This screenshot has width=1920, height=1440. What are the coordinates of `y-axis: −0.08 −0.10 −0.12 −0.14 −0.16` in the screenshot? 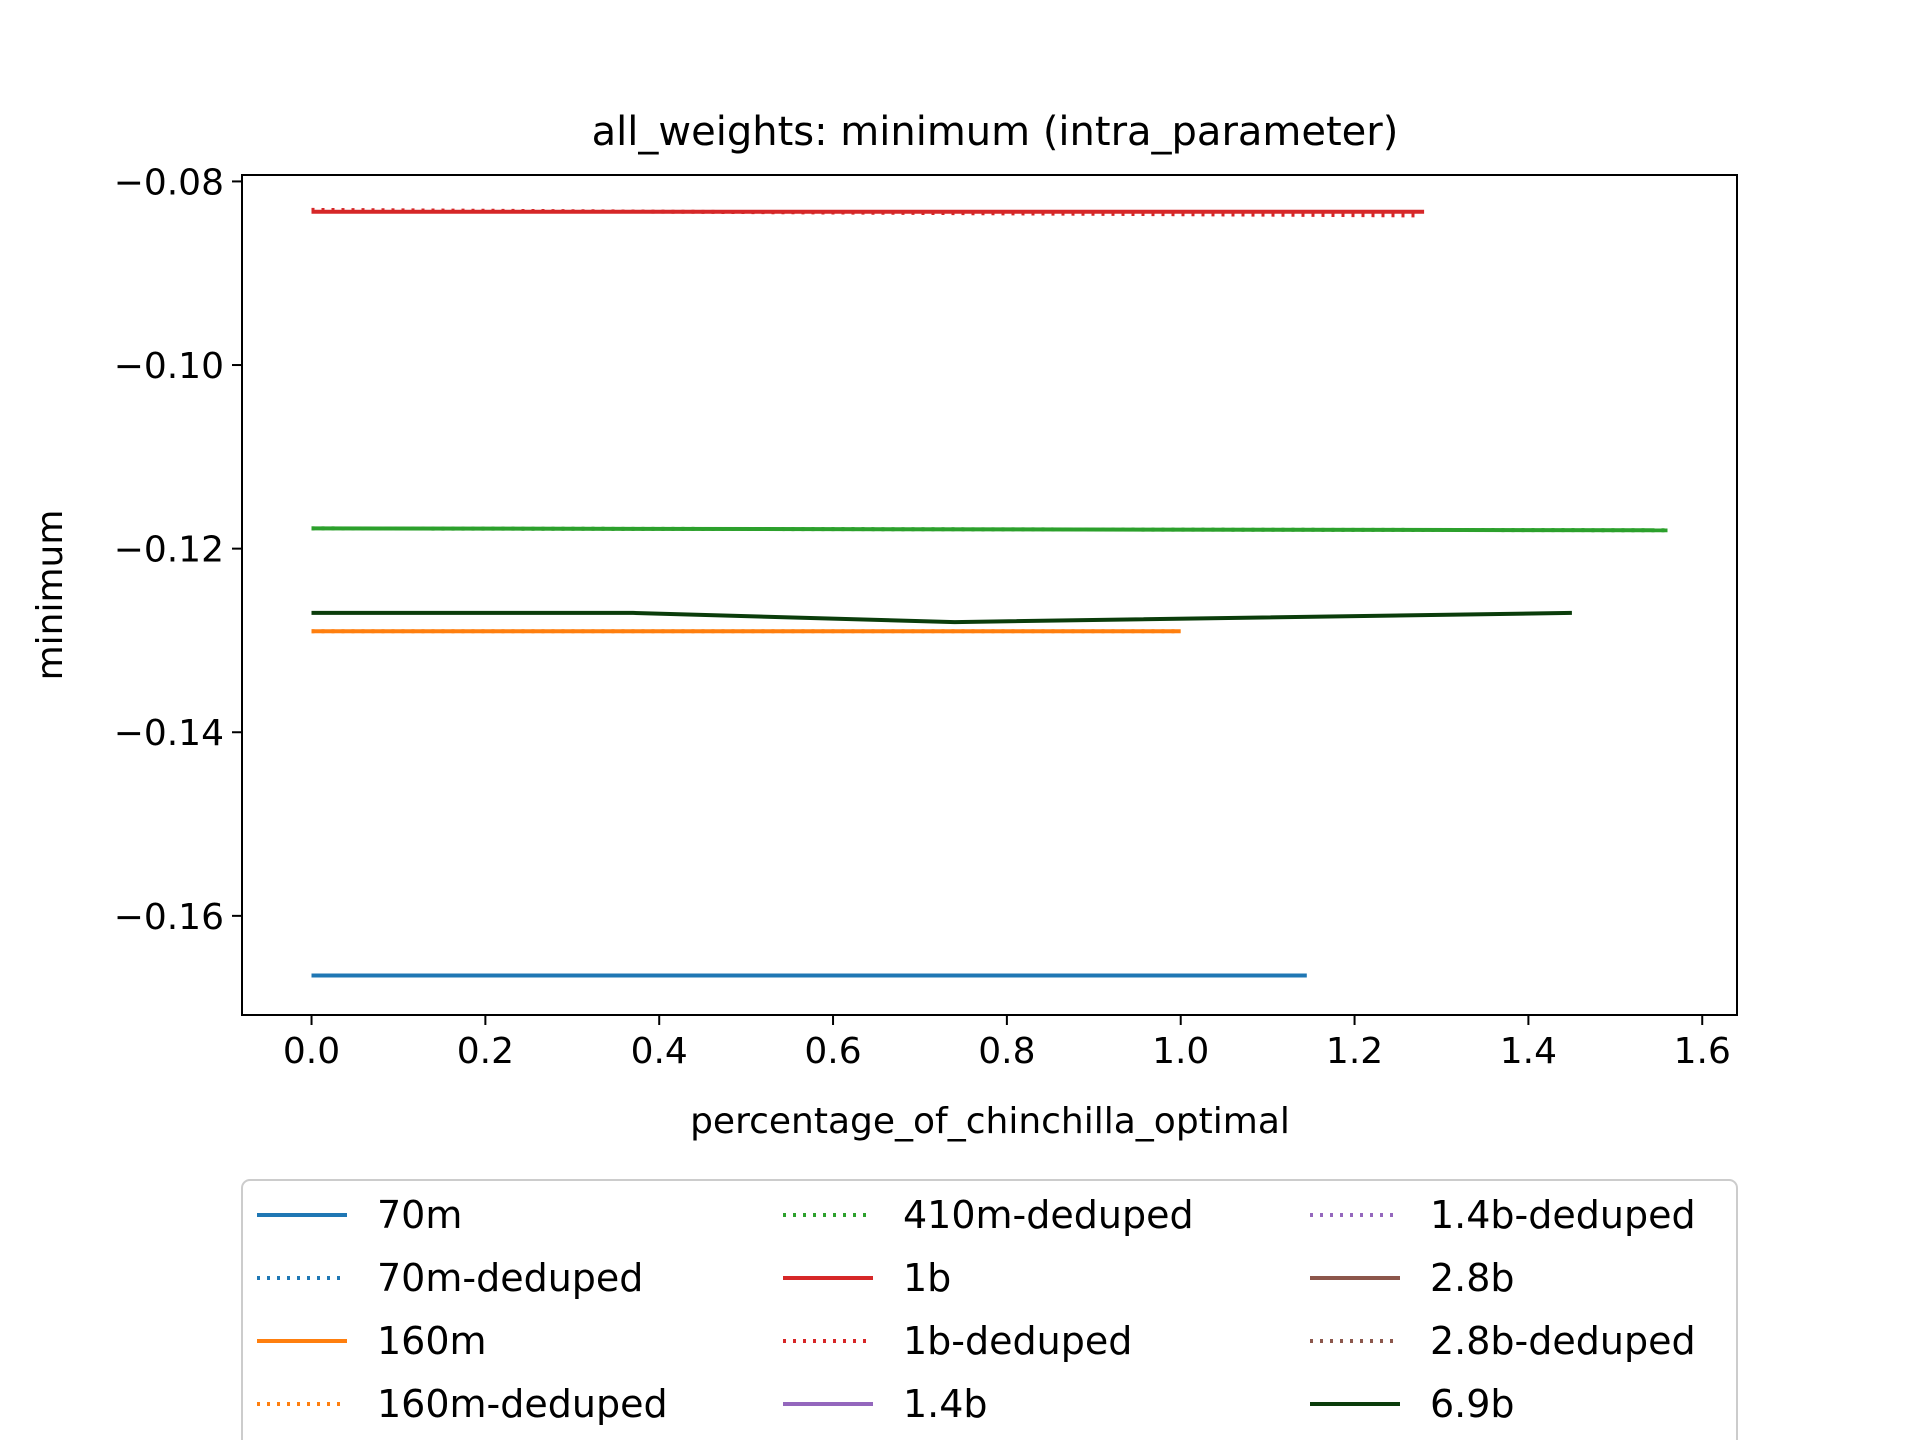 It's located at (178, 550).